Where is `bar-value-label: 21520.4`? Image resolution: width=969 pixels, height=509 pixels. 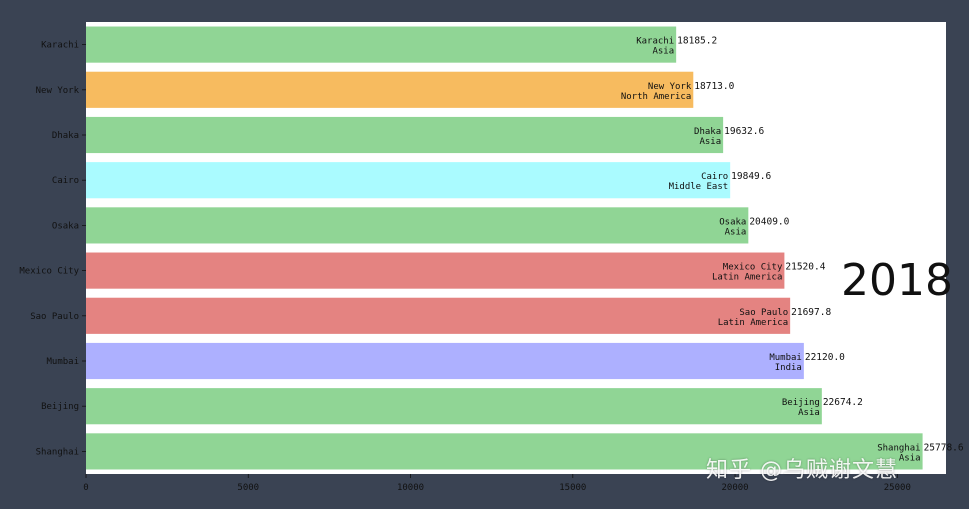
bar-value-label: 21520.4 is located at coordinates (805, 267).